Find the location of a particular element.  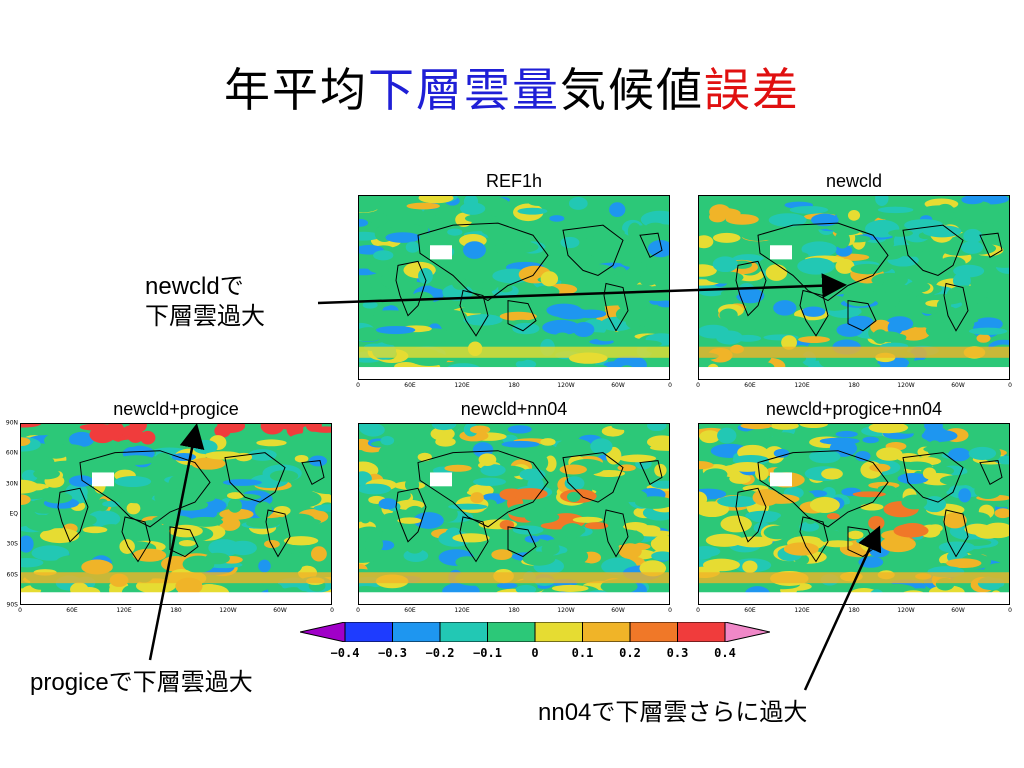

y-tick-label: 60S is located at coordinates (12, 575).